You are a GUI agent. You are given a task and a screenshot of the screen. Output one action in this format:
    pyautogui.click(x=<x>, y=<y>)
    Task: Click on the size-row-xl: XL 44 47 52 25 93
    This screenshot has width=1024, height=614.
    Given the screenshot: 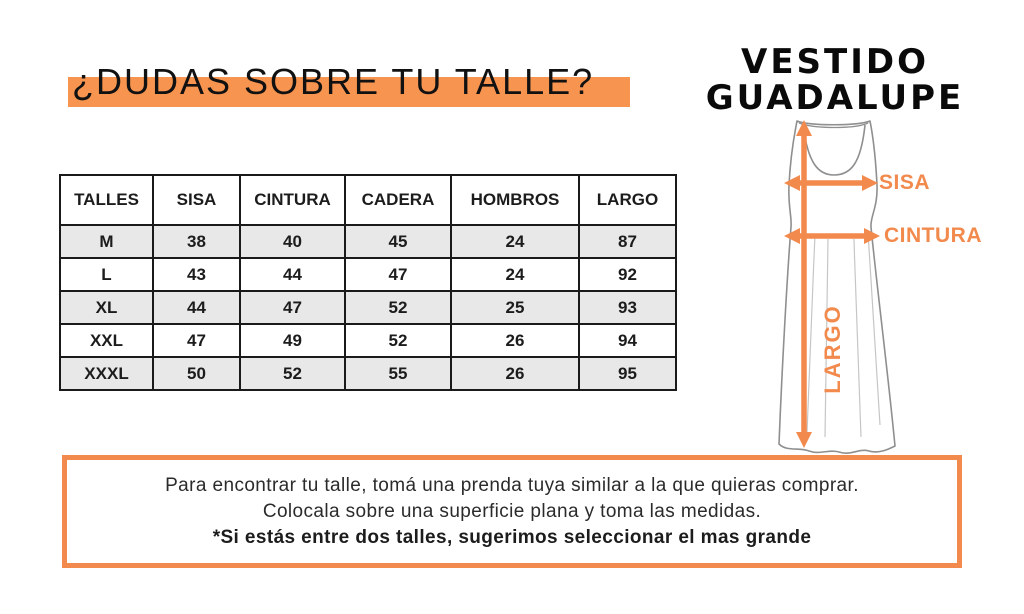 What is the action you would take?
    pyautogui.click(x=368, y=307)
    